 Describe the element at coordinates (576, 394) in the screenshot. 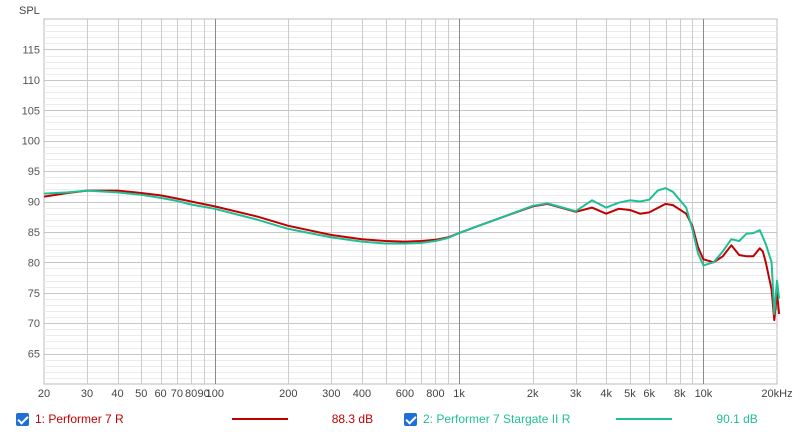

I see `x-tick-label: 3k` at that location.